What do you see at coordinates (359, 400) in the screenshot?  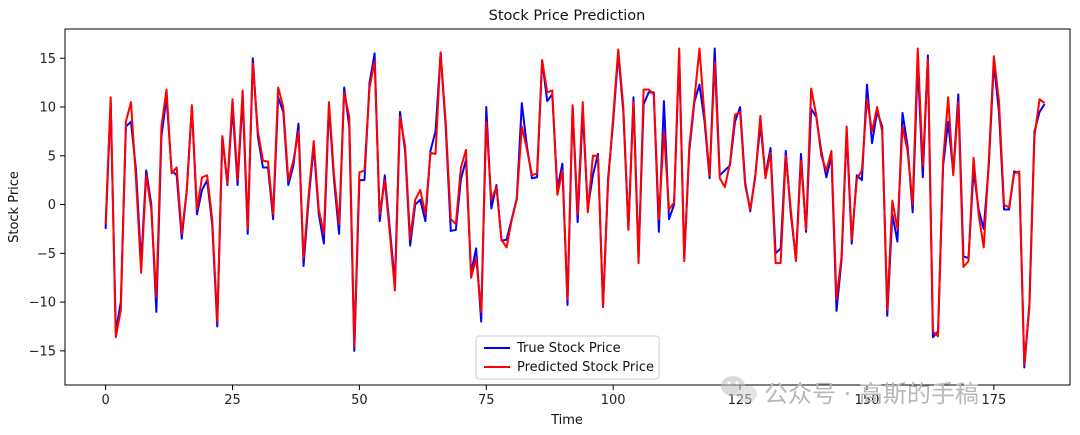 I see `x-tick-label: 50` at bounding box center [359, 400].